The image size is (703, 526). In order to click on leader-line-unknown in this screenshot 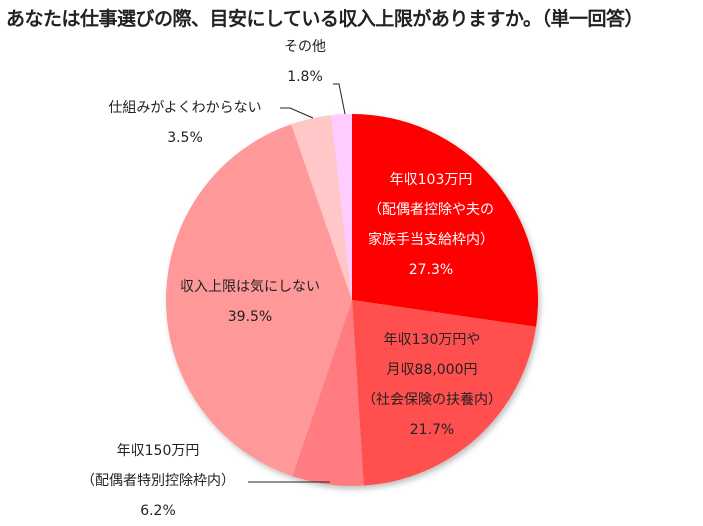, I will do `click(297, 113)`.